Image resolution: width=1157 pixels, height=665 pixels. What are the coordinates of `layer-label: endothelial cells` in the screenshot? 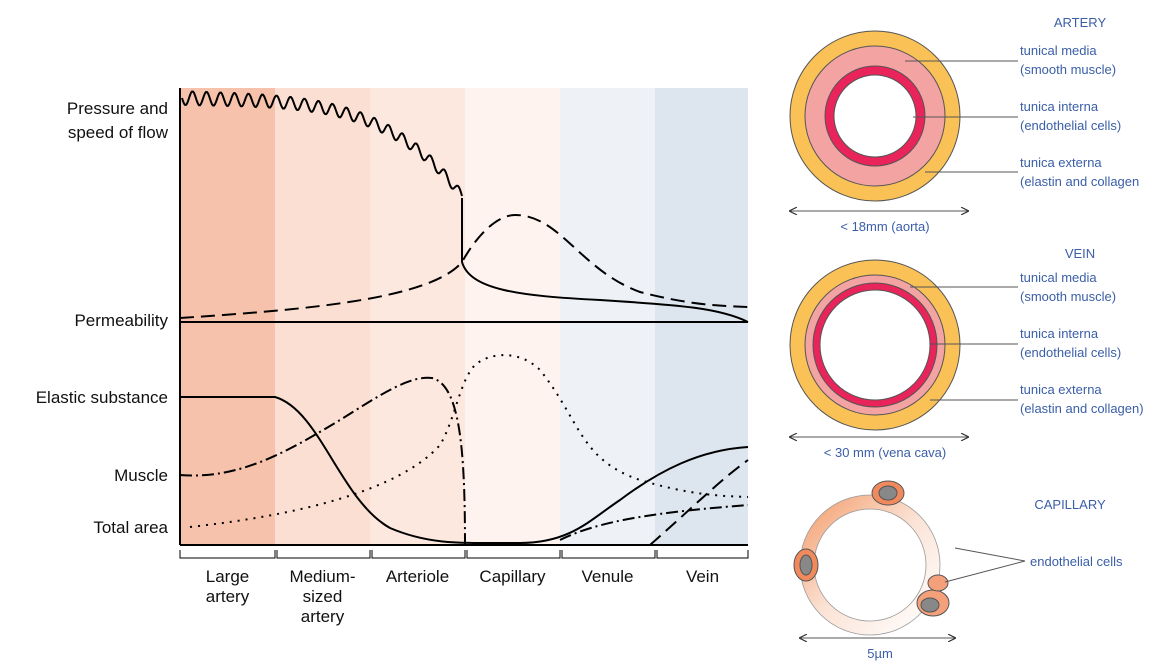 It's located at (1076, 561).